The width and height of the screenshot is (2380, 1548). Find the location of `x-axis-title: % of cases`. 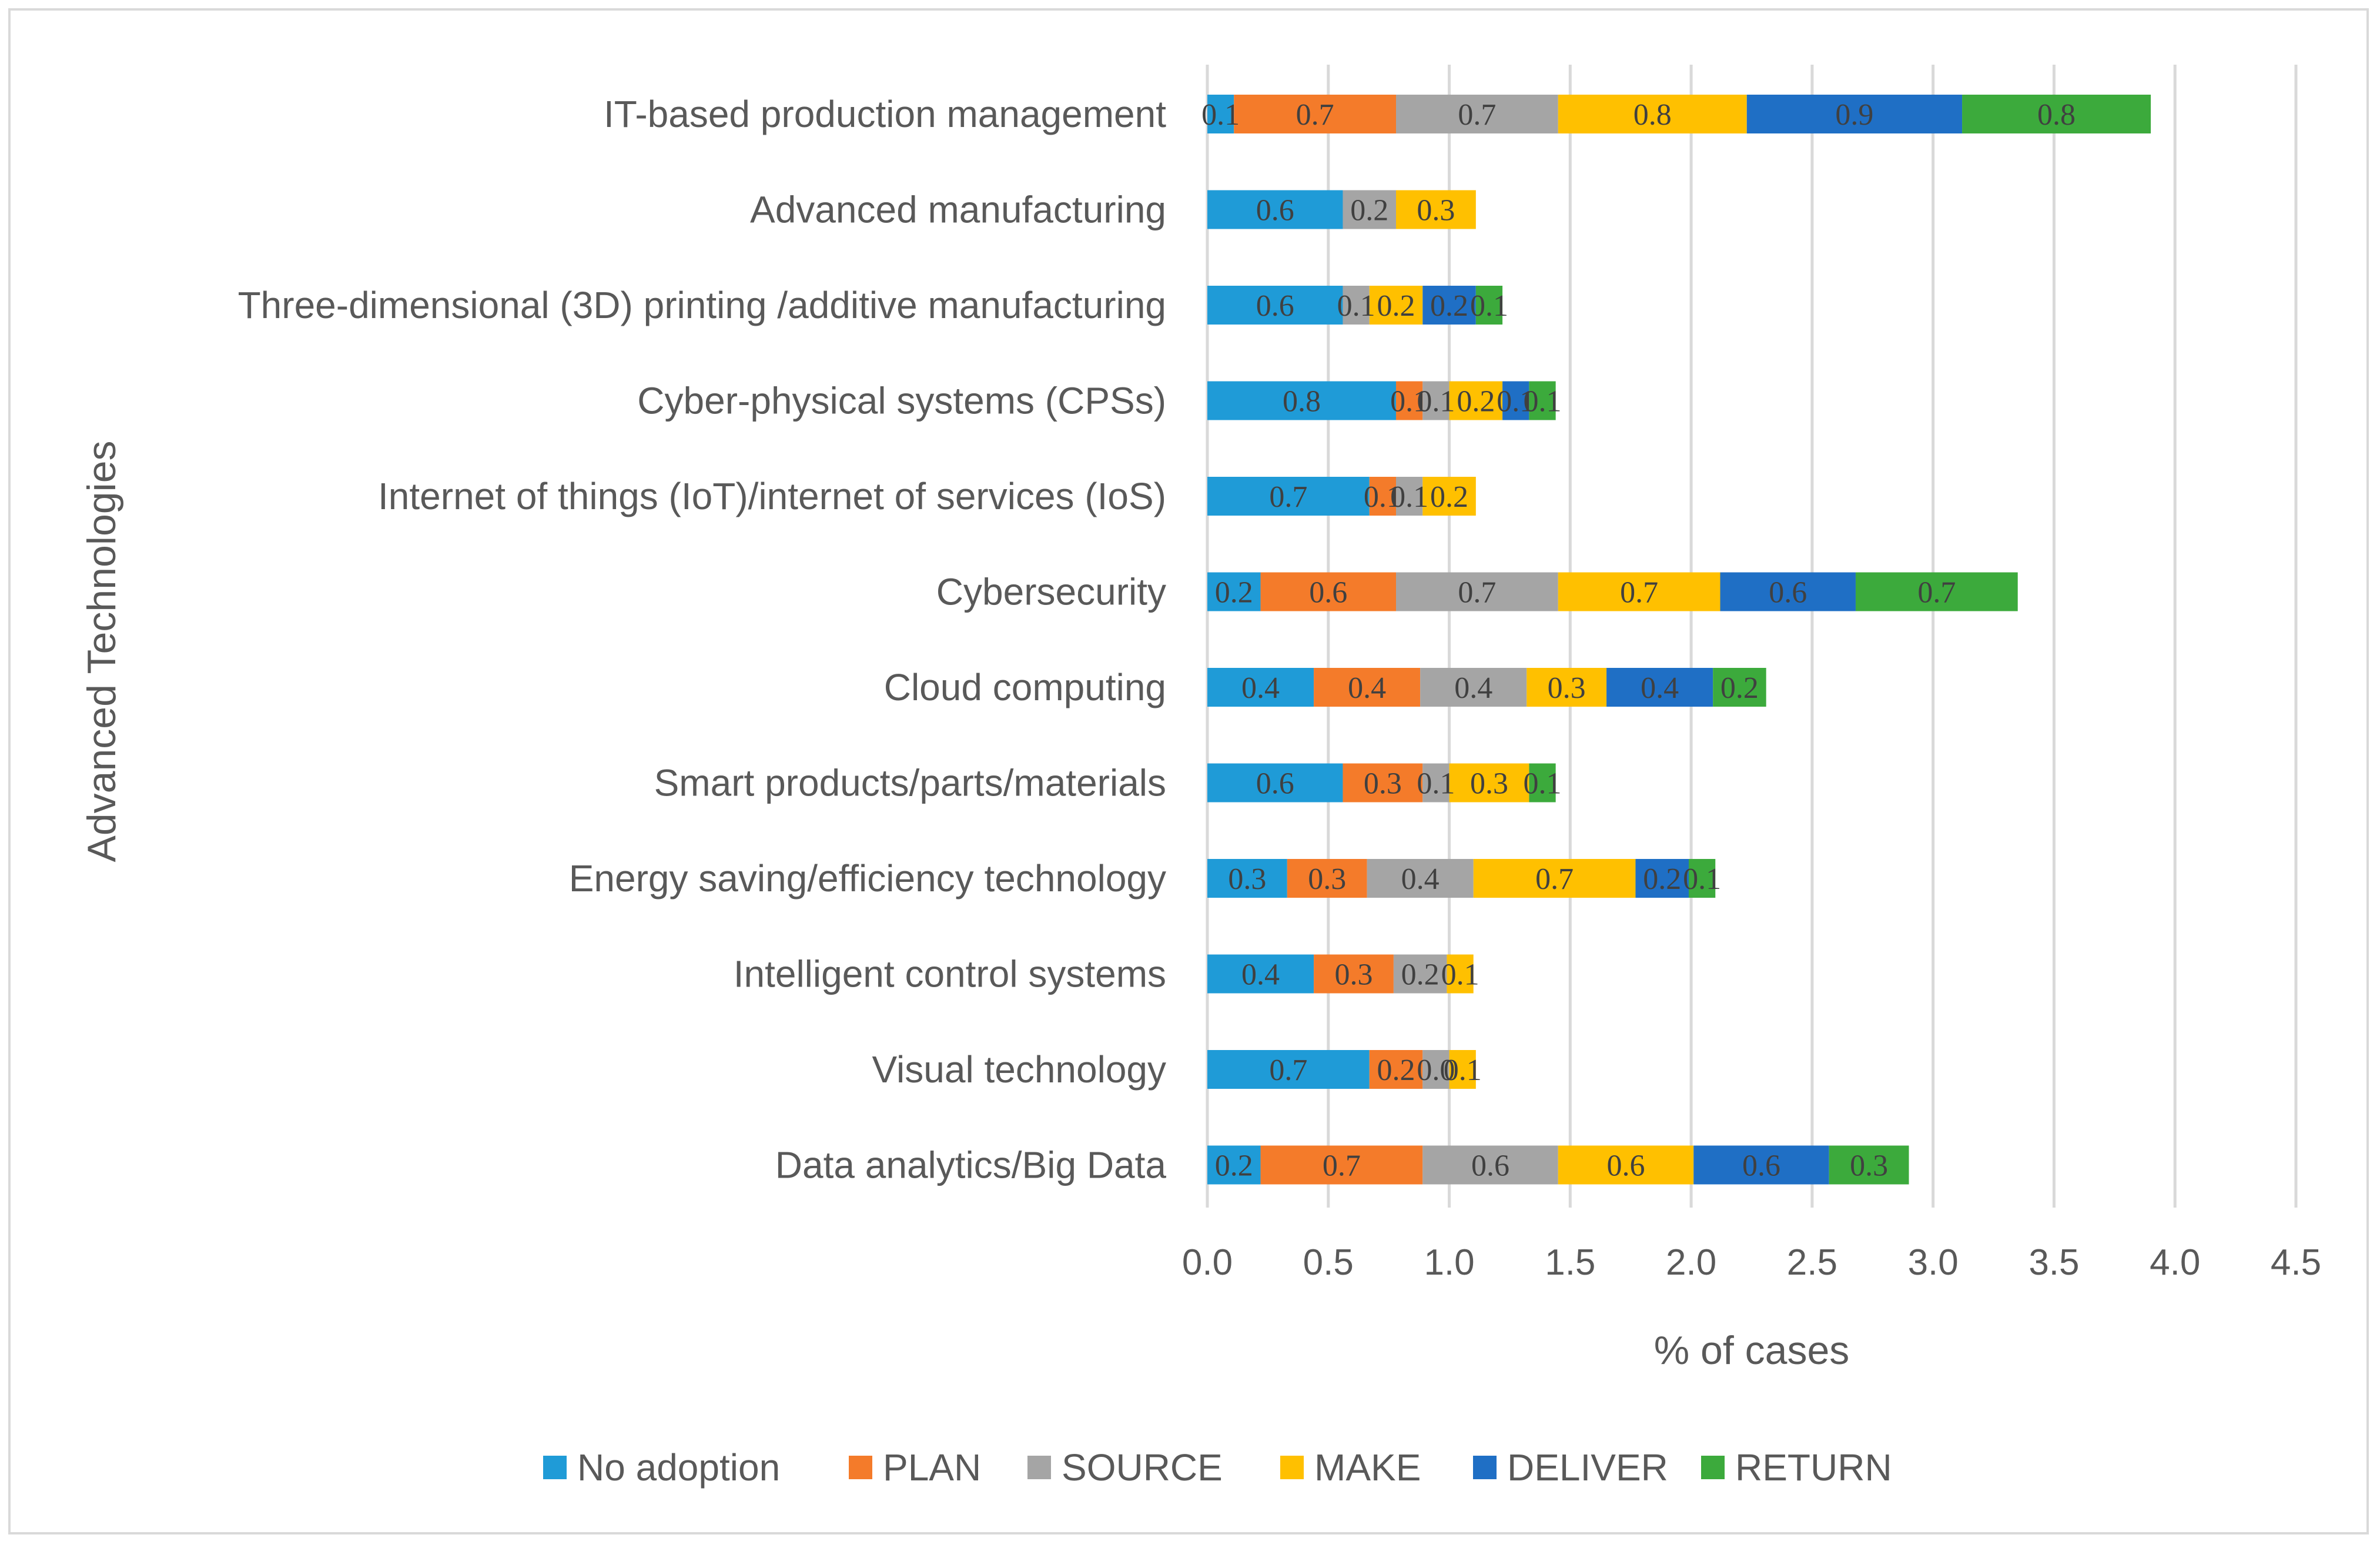

x-axis-title: % of cases is located at coordinates (1752, 1350).